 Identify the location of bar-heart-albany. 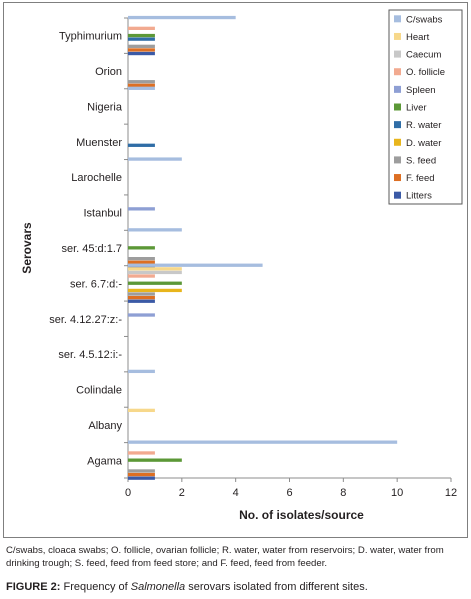
(141, 410).